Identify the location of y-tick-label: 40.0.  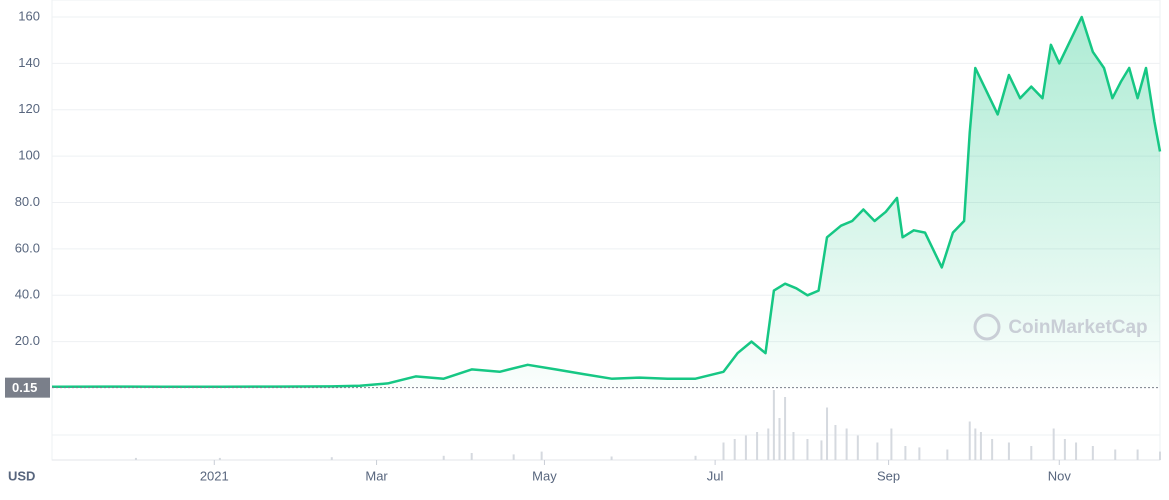
(27, 294).